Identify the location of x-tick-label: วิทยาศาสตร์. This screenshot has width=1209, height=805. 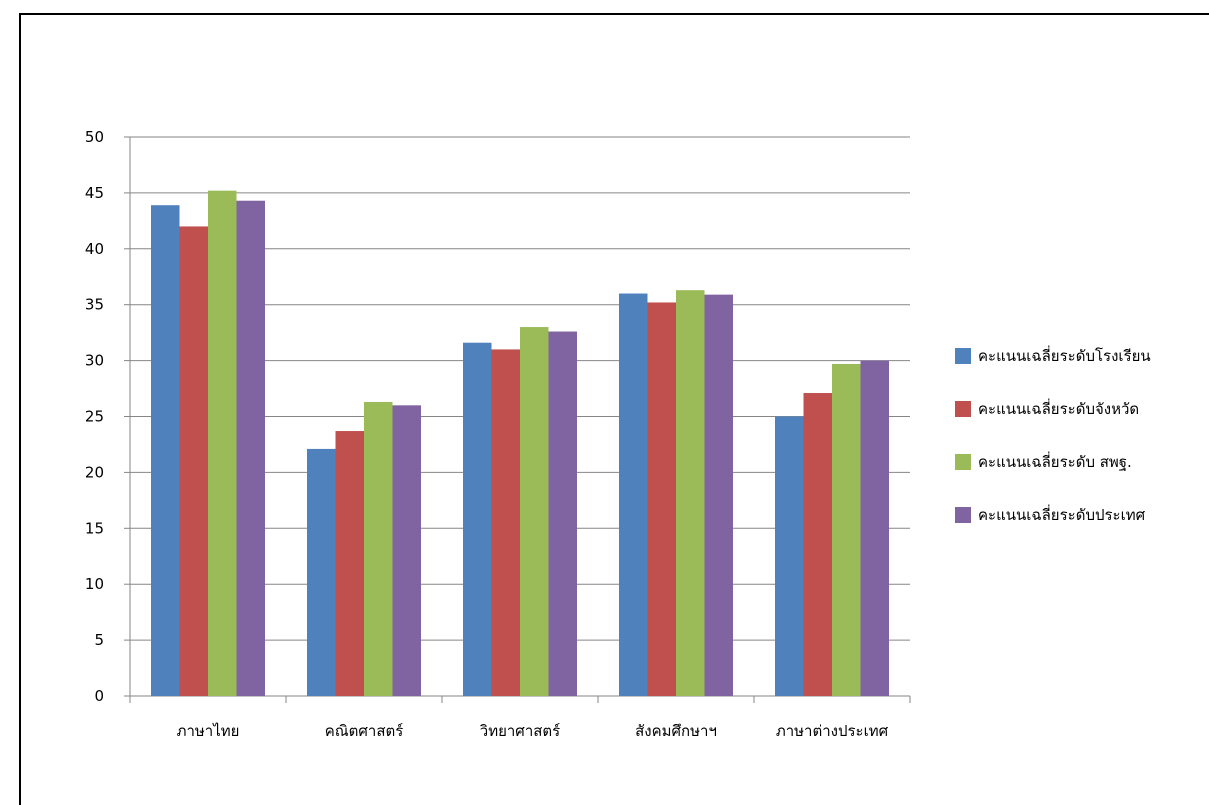
(519, 731).